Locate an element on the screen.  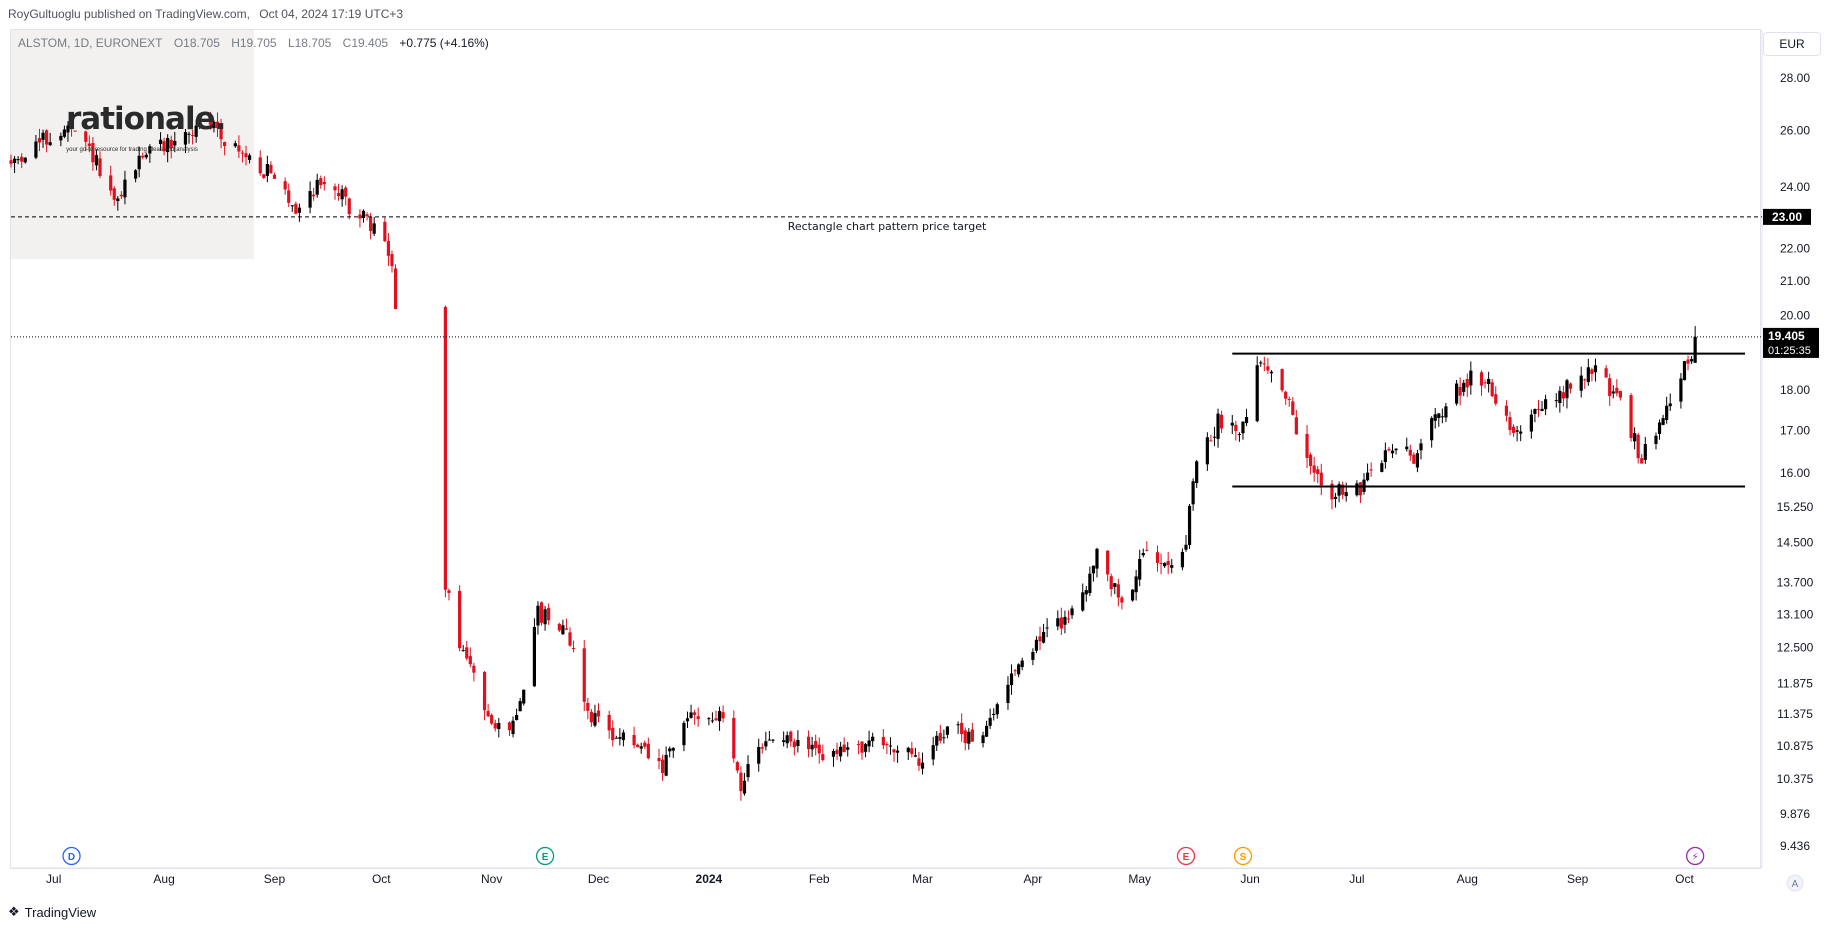
y-tick-label: 20.00 is located at coordinates (1795, 316).